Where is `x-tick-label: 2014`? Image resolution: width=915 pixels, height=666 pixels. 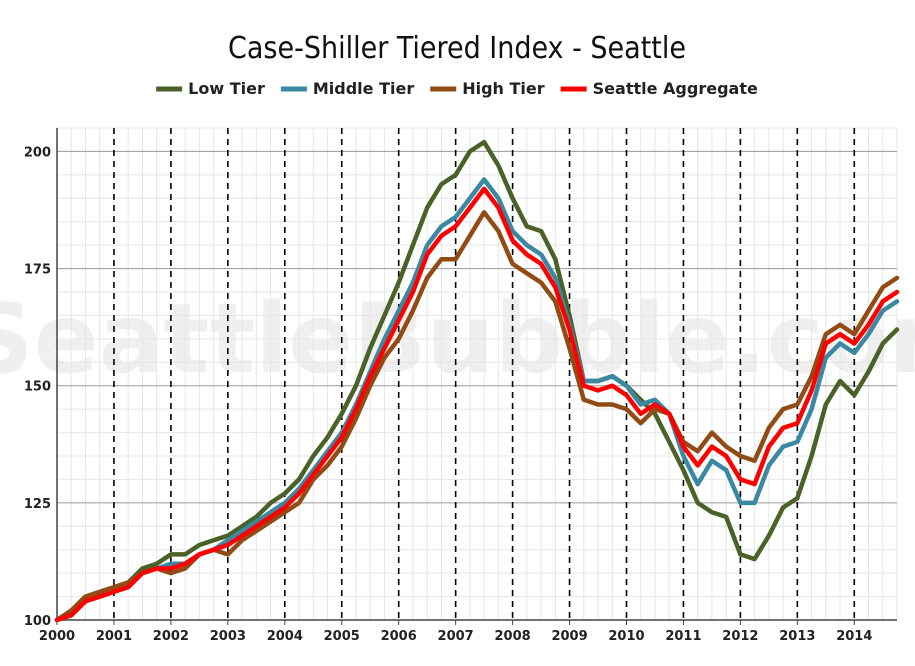 x-tick-label: 2014 is located at coordinates (854, 636).